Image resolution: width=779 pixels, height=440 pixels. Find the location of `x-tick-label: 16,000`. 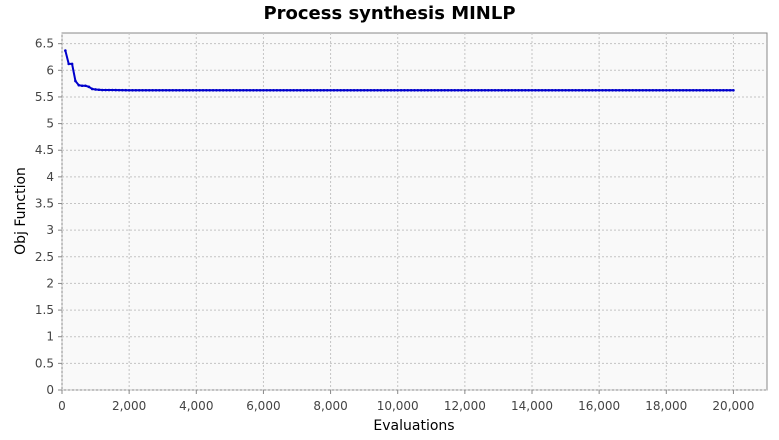

x-tick-label: 16,000 is located at coordinates (599, 406).